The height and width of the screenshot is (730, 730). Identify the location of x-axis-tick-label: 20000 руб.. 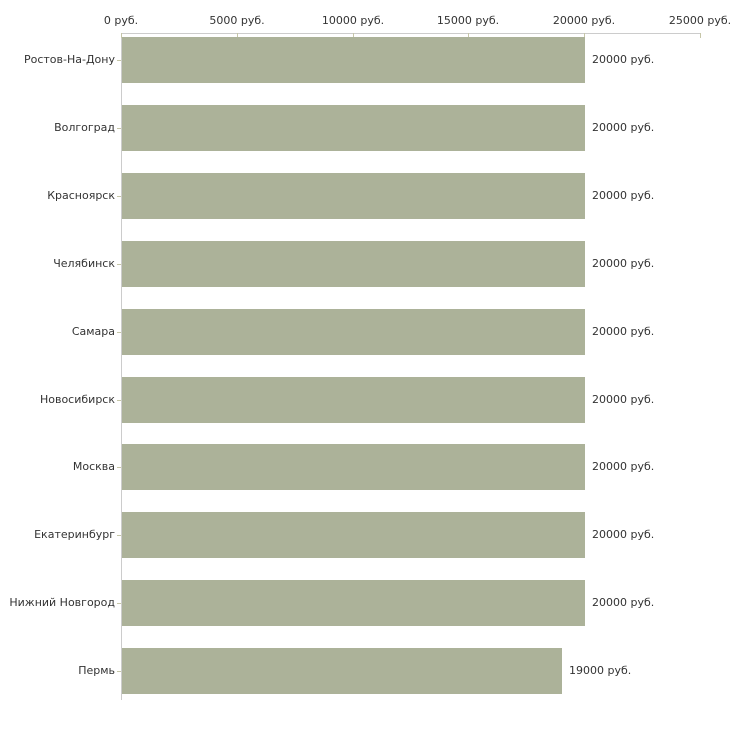
(584, 20).